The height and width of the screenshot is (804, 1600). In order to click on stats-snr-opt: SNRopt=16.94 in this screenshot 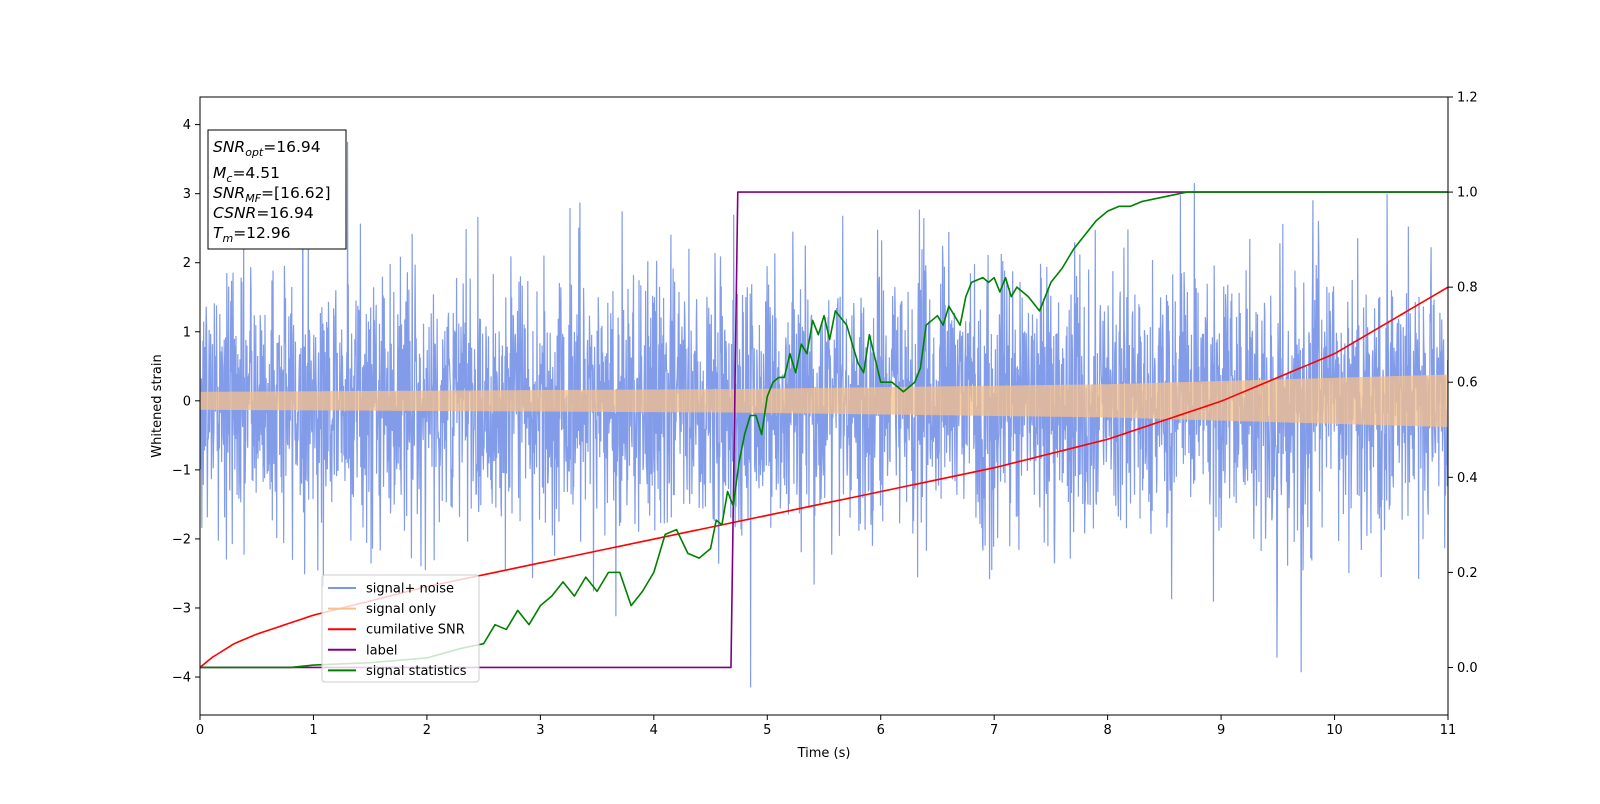, I will do `click(267, 148)`.